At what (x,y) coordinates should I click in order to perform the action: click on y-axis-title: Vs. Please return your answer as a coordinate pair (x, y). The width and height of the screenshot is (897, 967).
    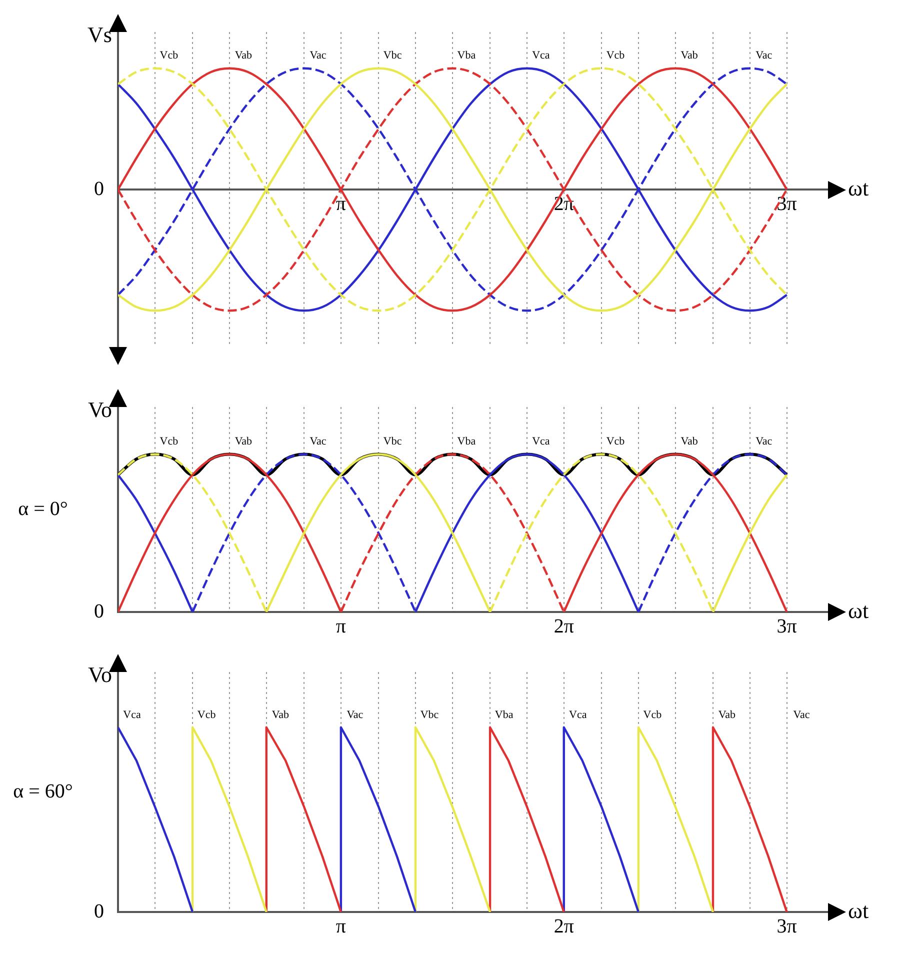
    Looking at the image, I should click on (100, 34).